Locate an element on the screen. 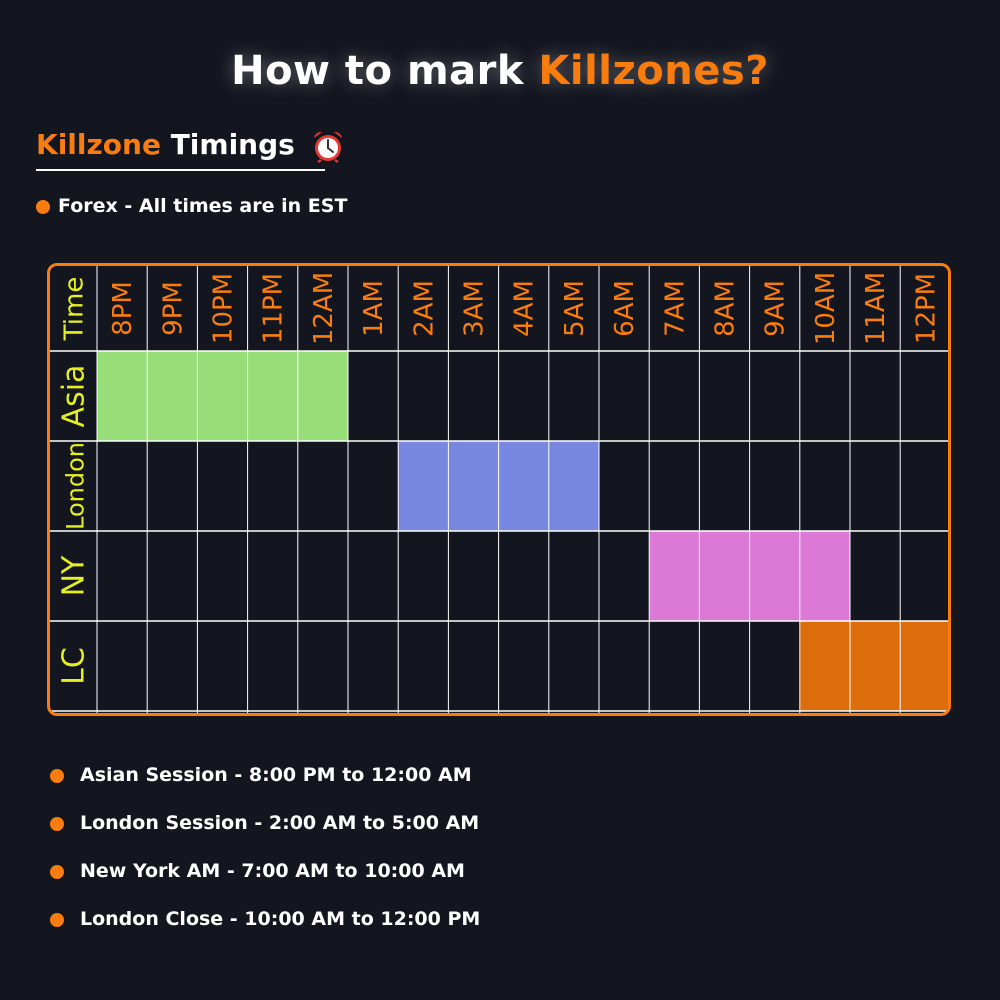 This screenshot has height=1000, width=1000. time-header-label: 12AM is located at coordinates (324, 308).